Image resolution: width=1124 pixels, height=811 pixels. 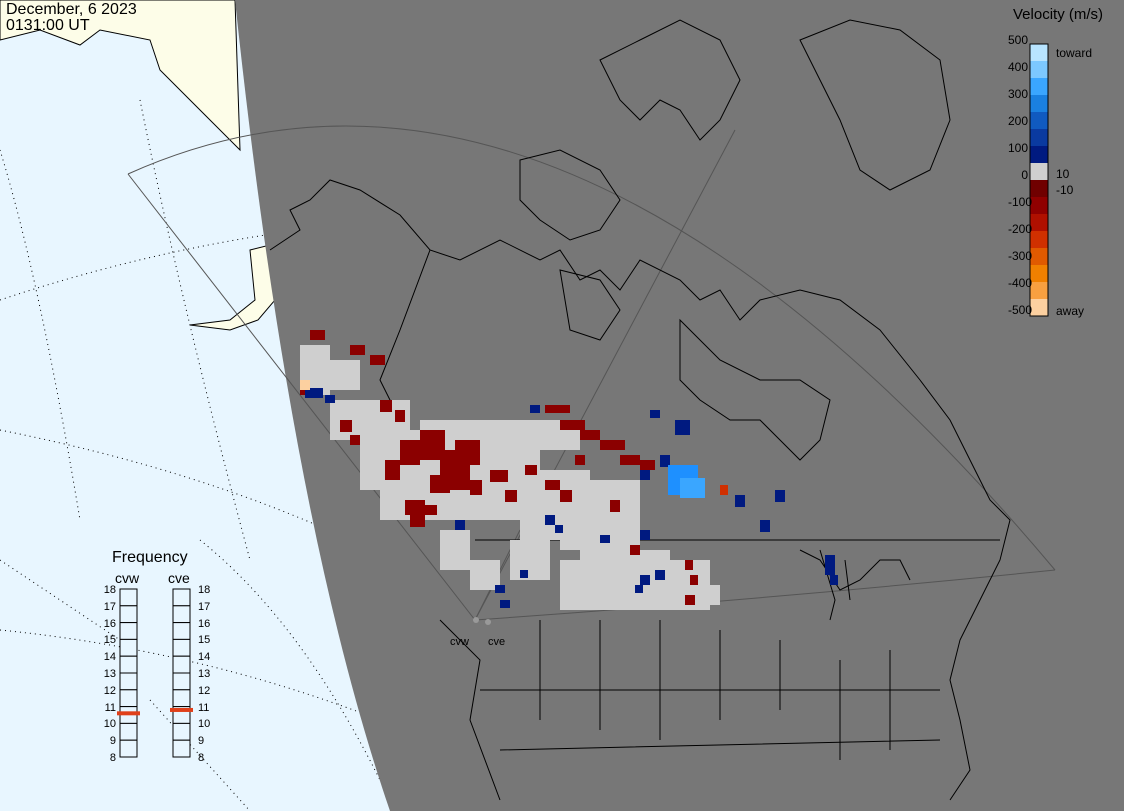 I want to click on colorbar-tick-label: -200, so click(x=1020, y=229).